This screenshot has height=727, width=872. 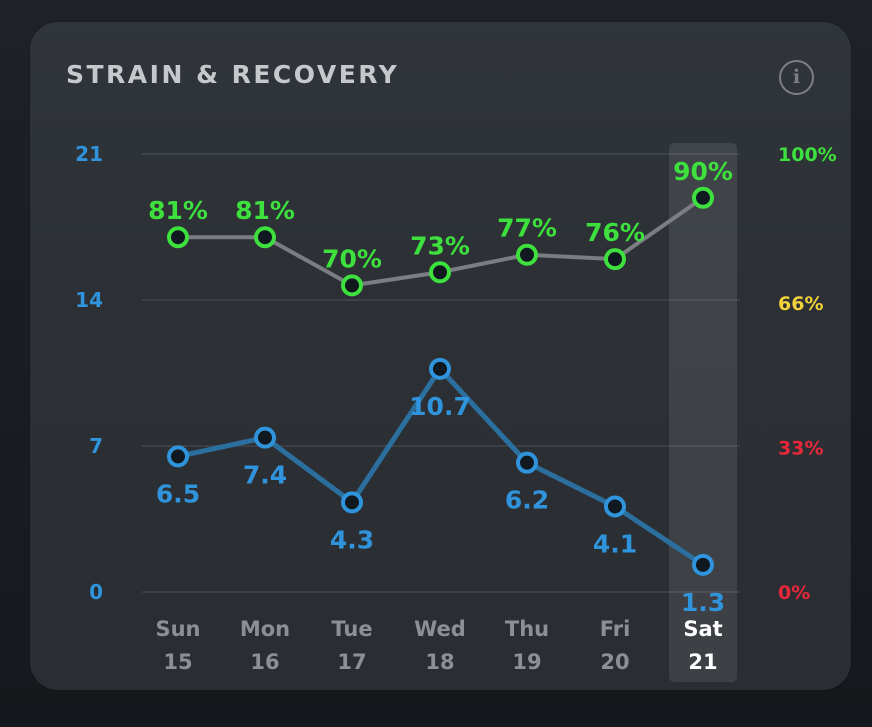 I want to click on recovery-data-label: 73%, so click(x=440, y=245).